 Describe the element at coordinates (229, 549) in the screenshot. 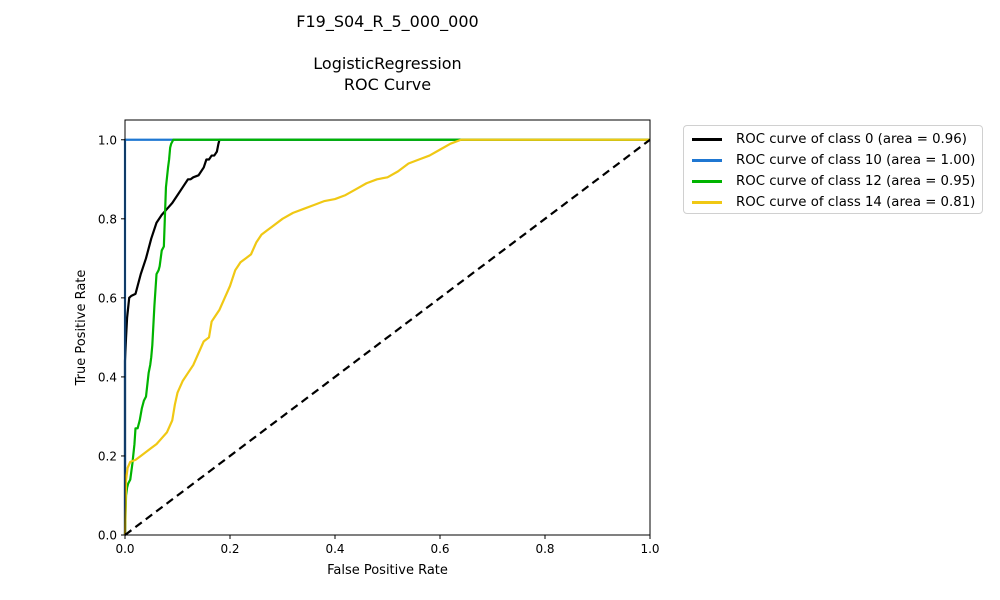

I see `x-tick-label-1: 0.2` at that location.